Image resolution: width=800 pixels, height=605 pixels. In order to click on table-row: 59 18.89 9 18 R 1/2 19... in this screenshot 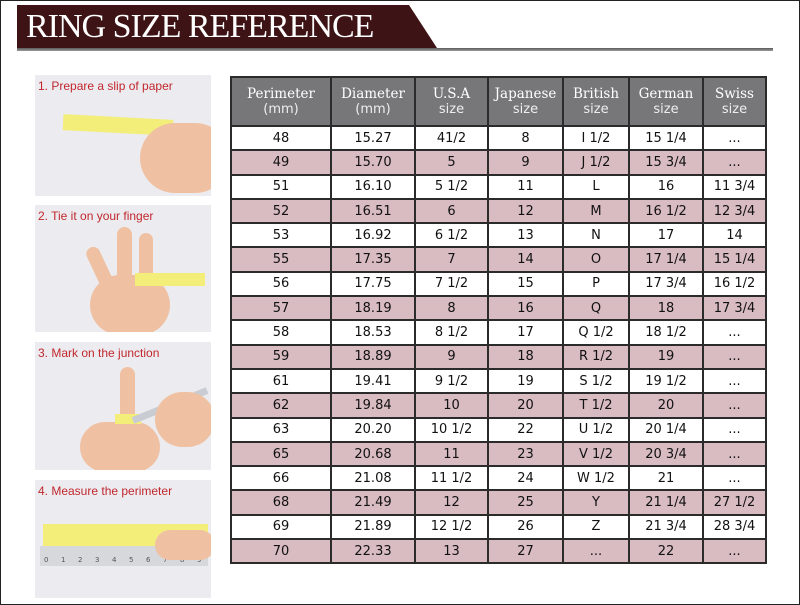, I will do `click(498, 356)`.